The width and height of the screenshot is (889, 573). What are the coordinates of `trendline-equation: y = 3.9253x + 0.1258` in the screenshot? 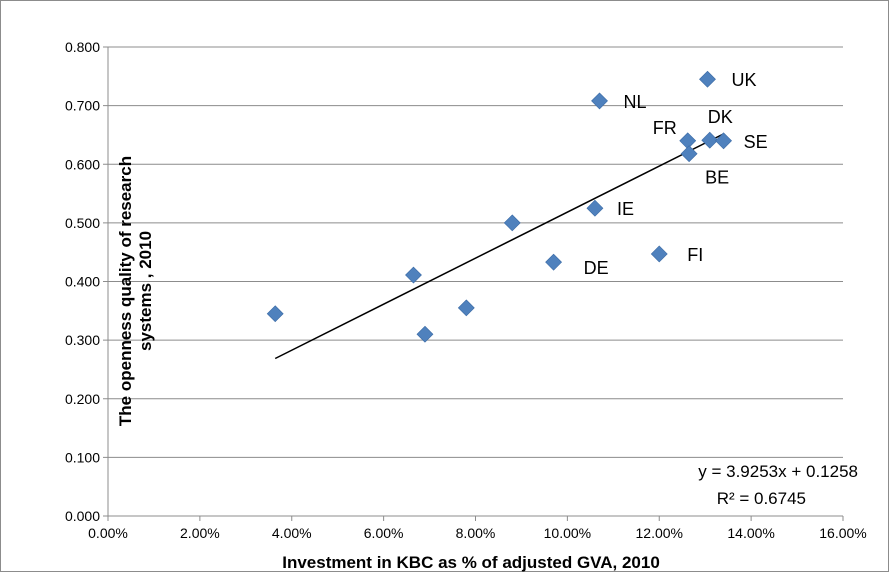 It's located at (778, 471).